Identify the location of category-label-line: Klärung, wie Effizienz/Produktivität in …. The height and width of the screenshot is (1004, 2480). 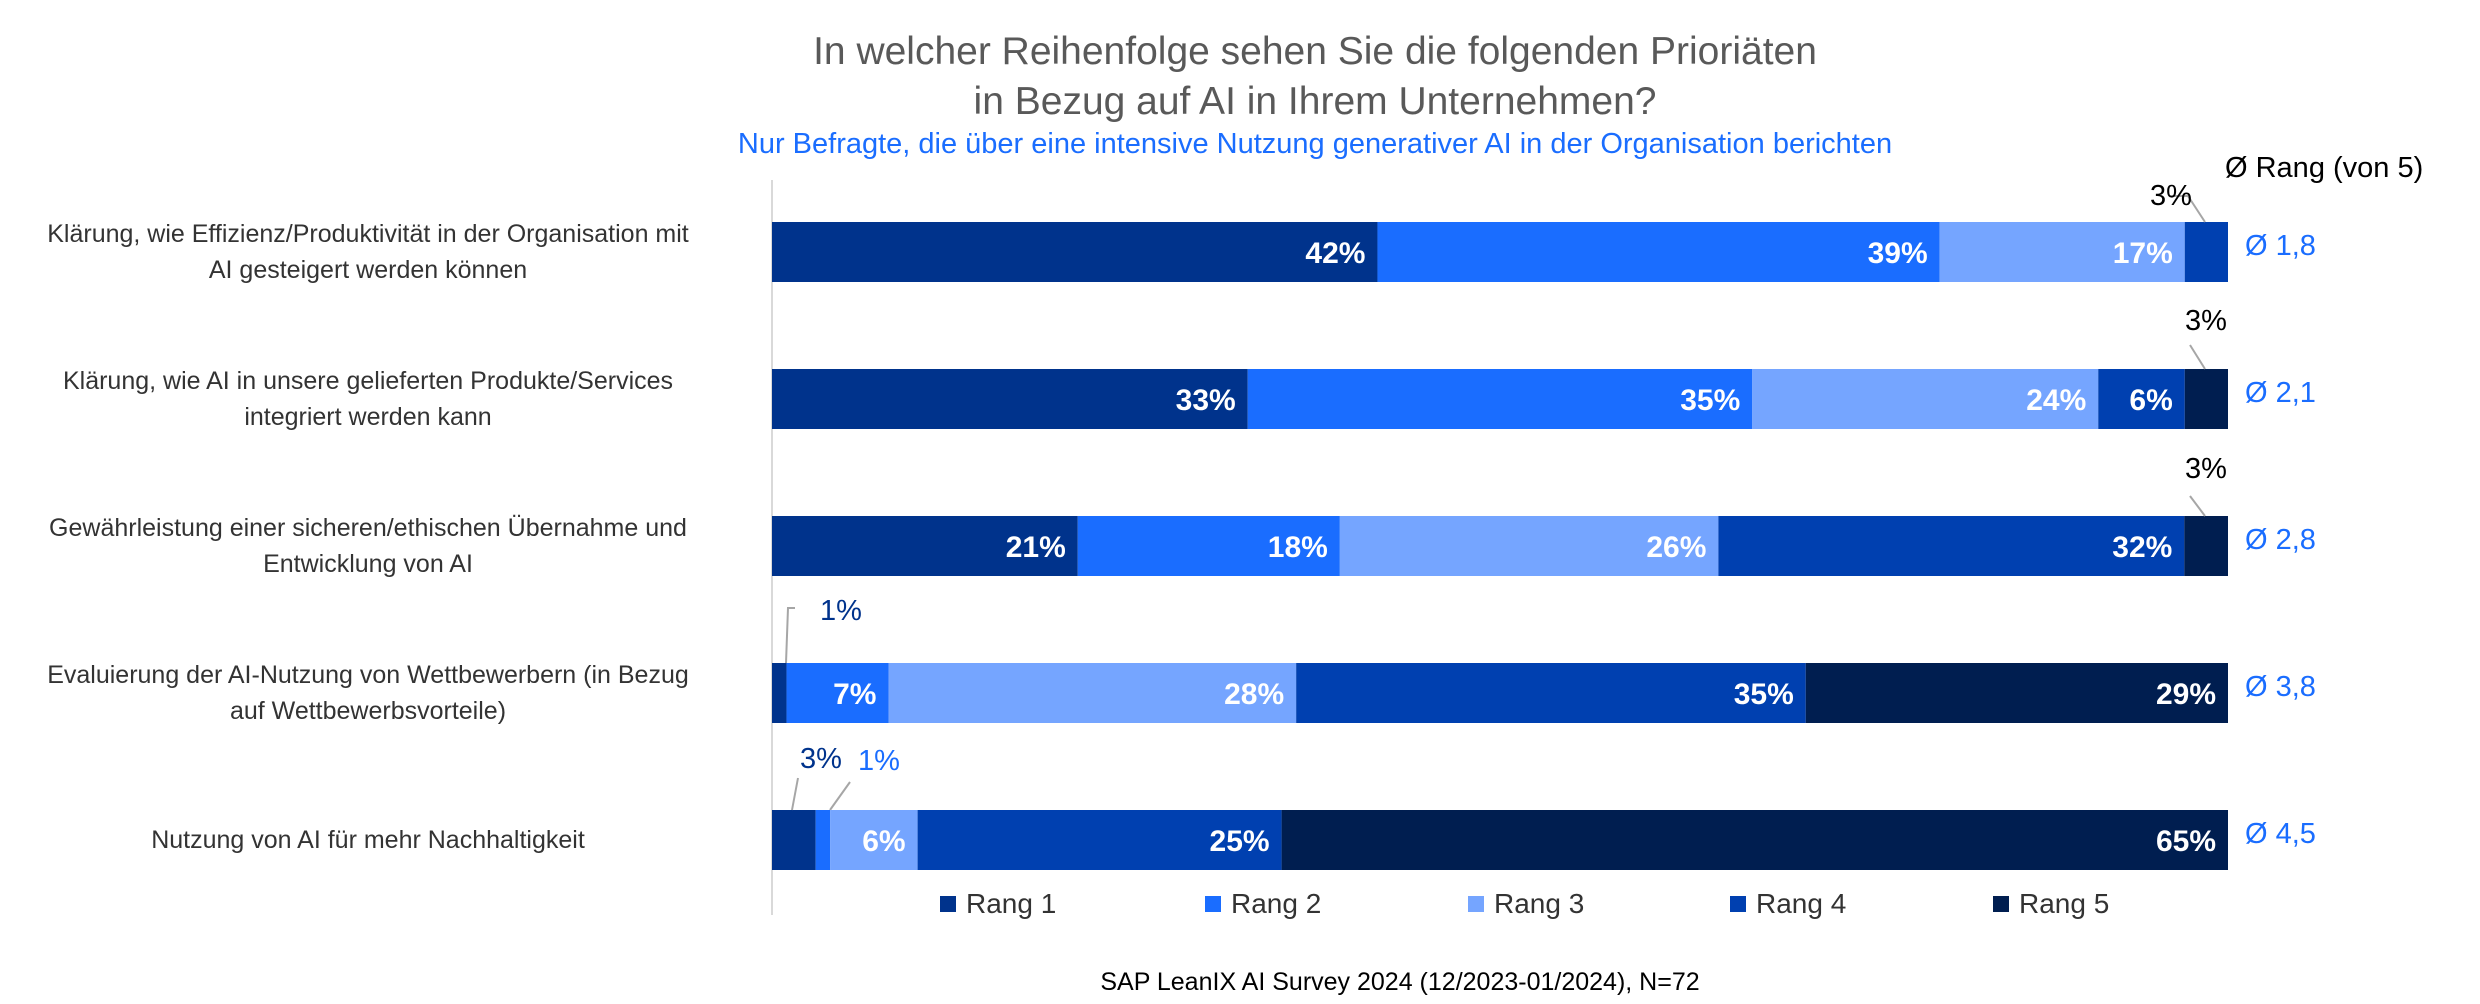
(368, 234).